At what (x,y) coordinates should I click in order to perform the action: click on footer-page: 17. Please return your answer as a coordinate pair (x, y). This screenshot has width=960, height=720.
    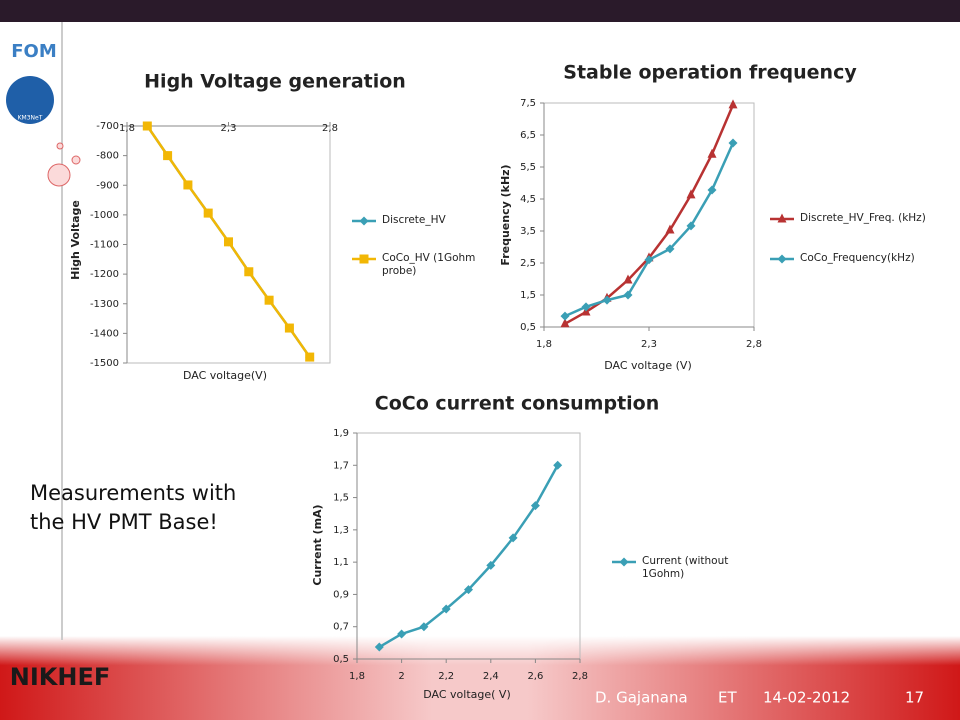
    Looking at the image, I should click on (914, 698).